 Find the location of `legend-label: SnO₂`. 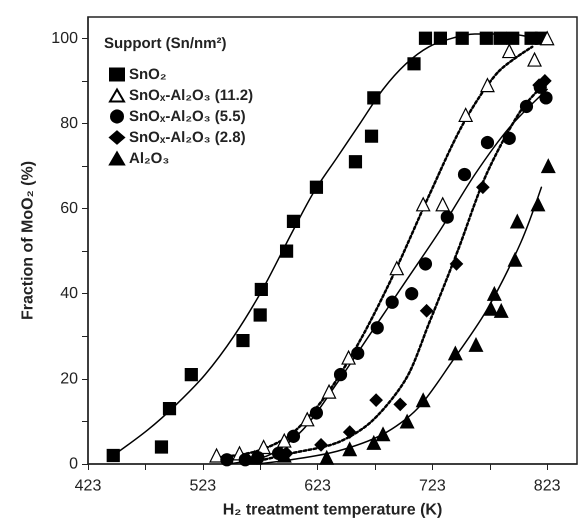

legend-label: SnO₂ is located at coordinates (147, 74).